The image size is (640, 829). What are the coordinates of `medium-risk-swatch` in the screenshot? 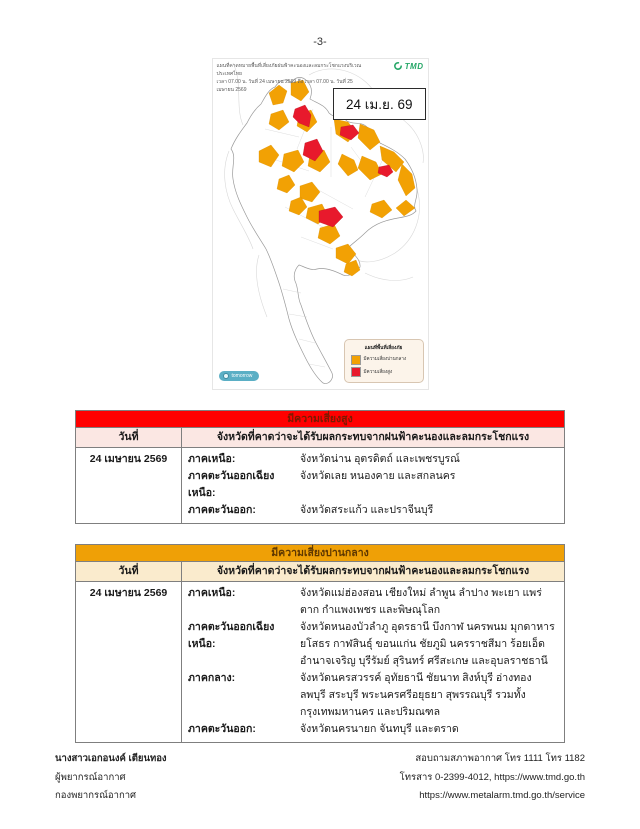 It's located at (355, 359).